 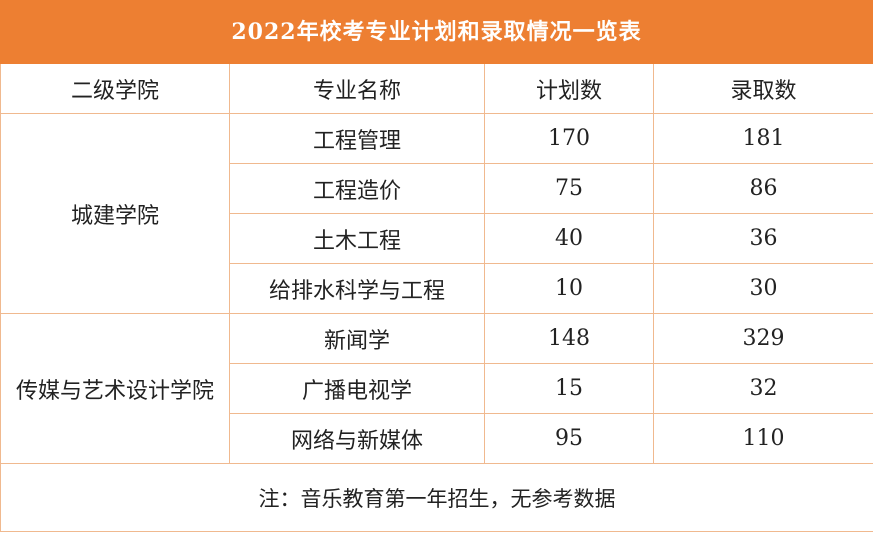 What do you see at coordinates (763, 388) in the screenshot?
I see `admit-cell: 32` at bounding box center [763, 388].